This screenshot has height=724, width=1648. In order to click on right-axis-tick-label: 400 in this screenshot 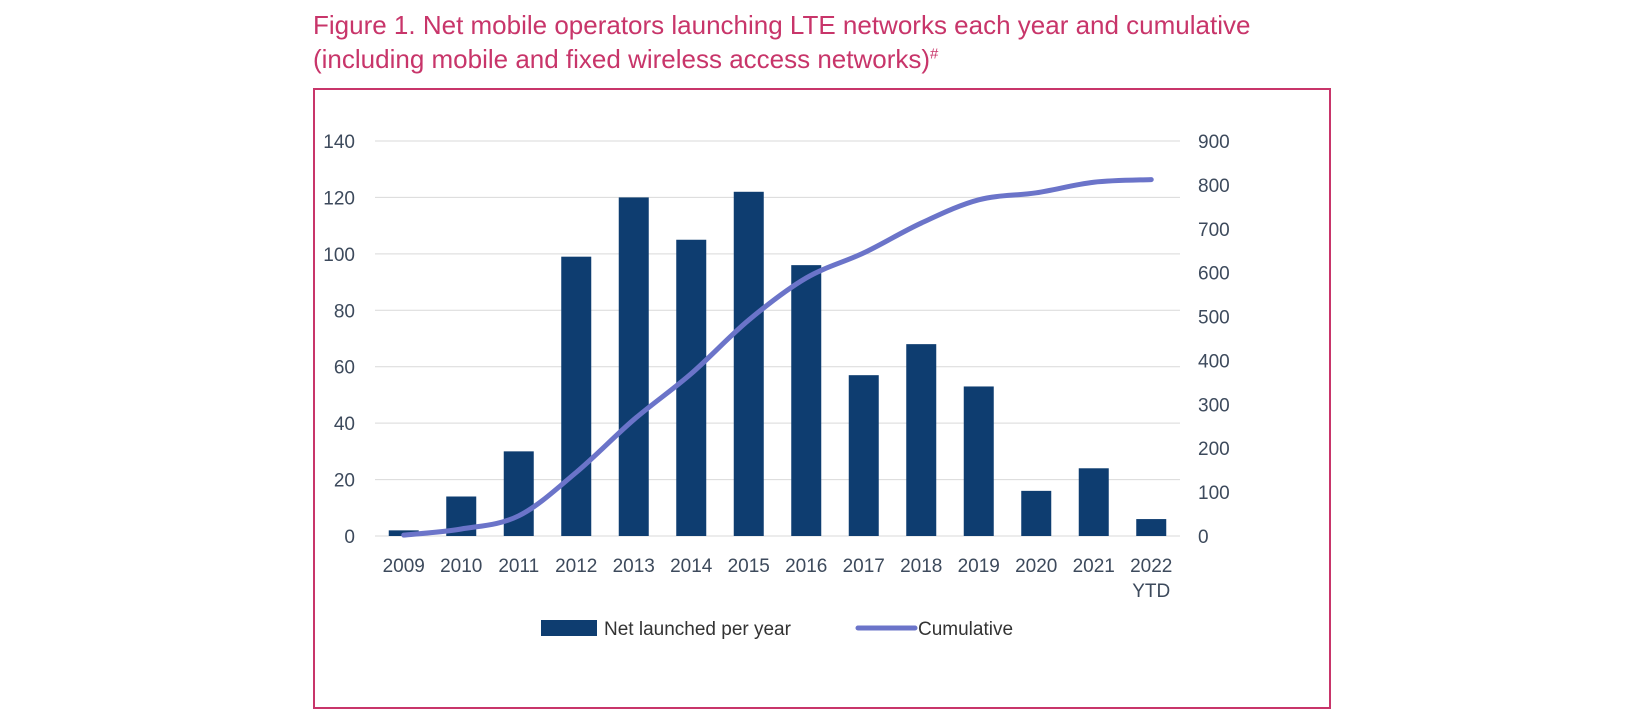, I will do `click(1214, 361)`.